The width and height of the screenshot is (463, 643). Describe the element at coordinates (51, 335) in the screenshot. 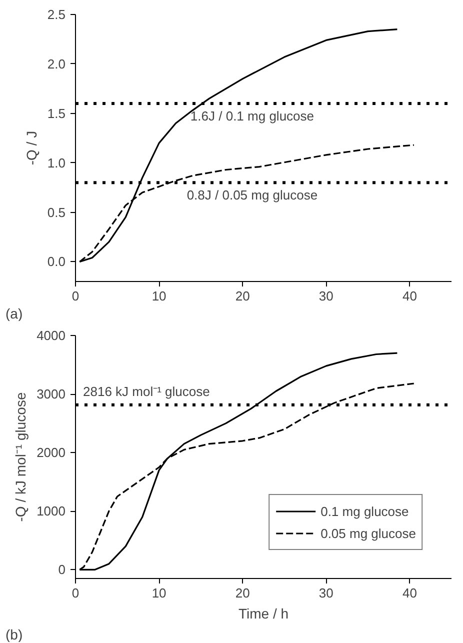

I see `y-tick-label: 4000` at that location.